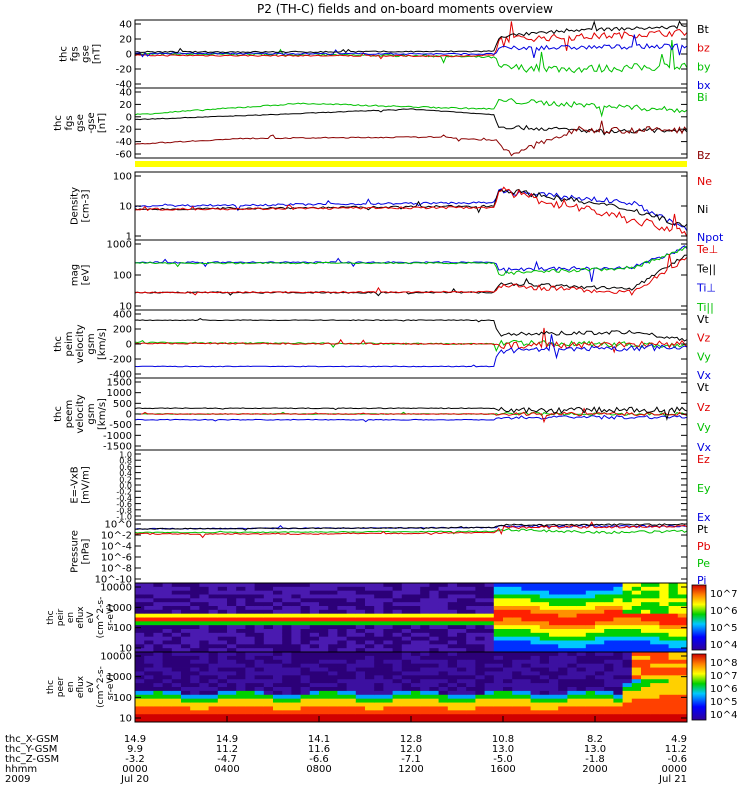 This screenshot has height=800, width=750. What do you see at coordinates (116, 569) in the screenshot?
I see `y-tick-label: 10^-8` at bounding box center [116, 569].